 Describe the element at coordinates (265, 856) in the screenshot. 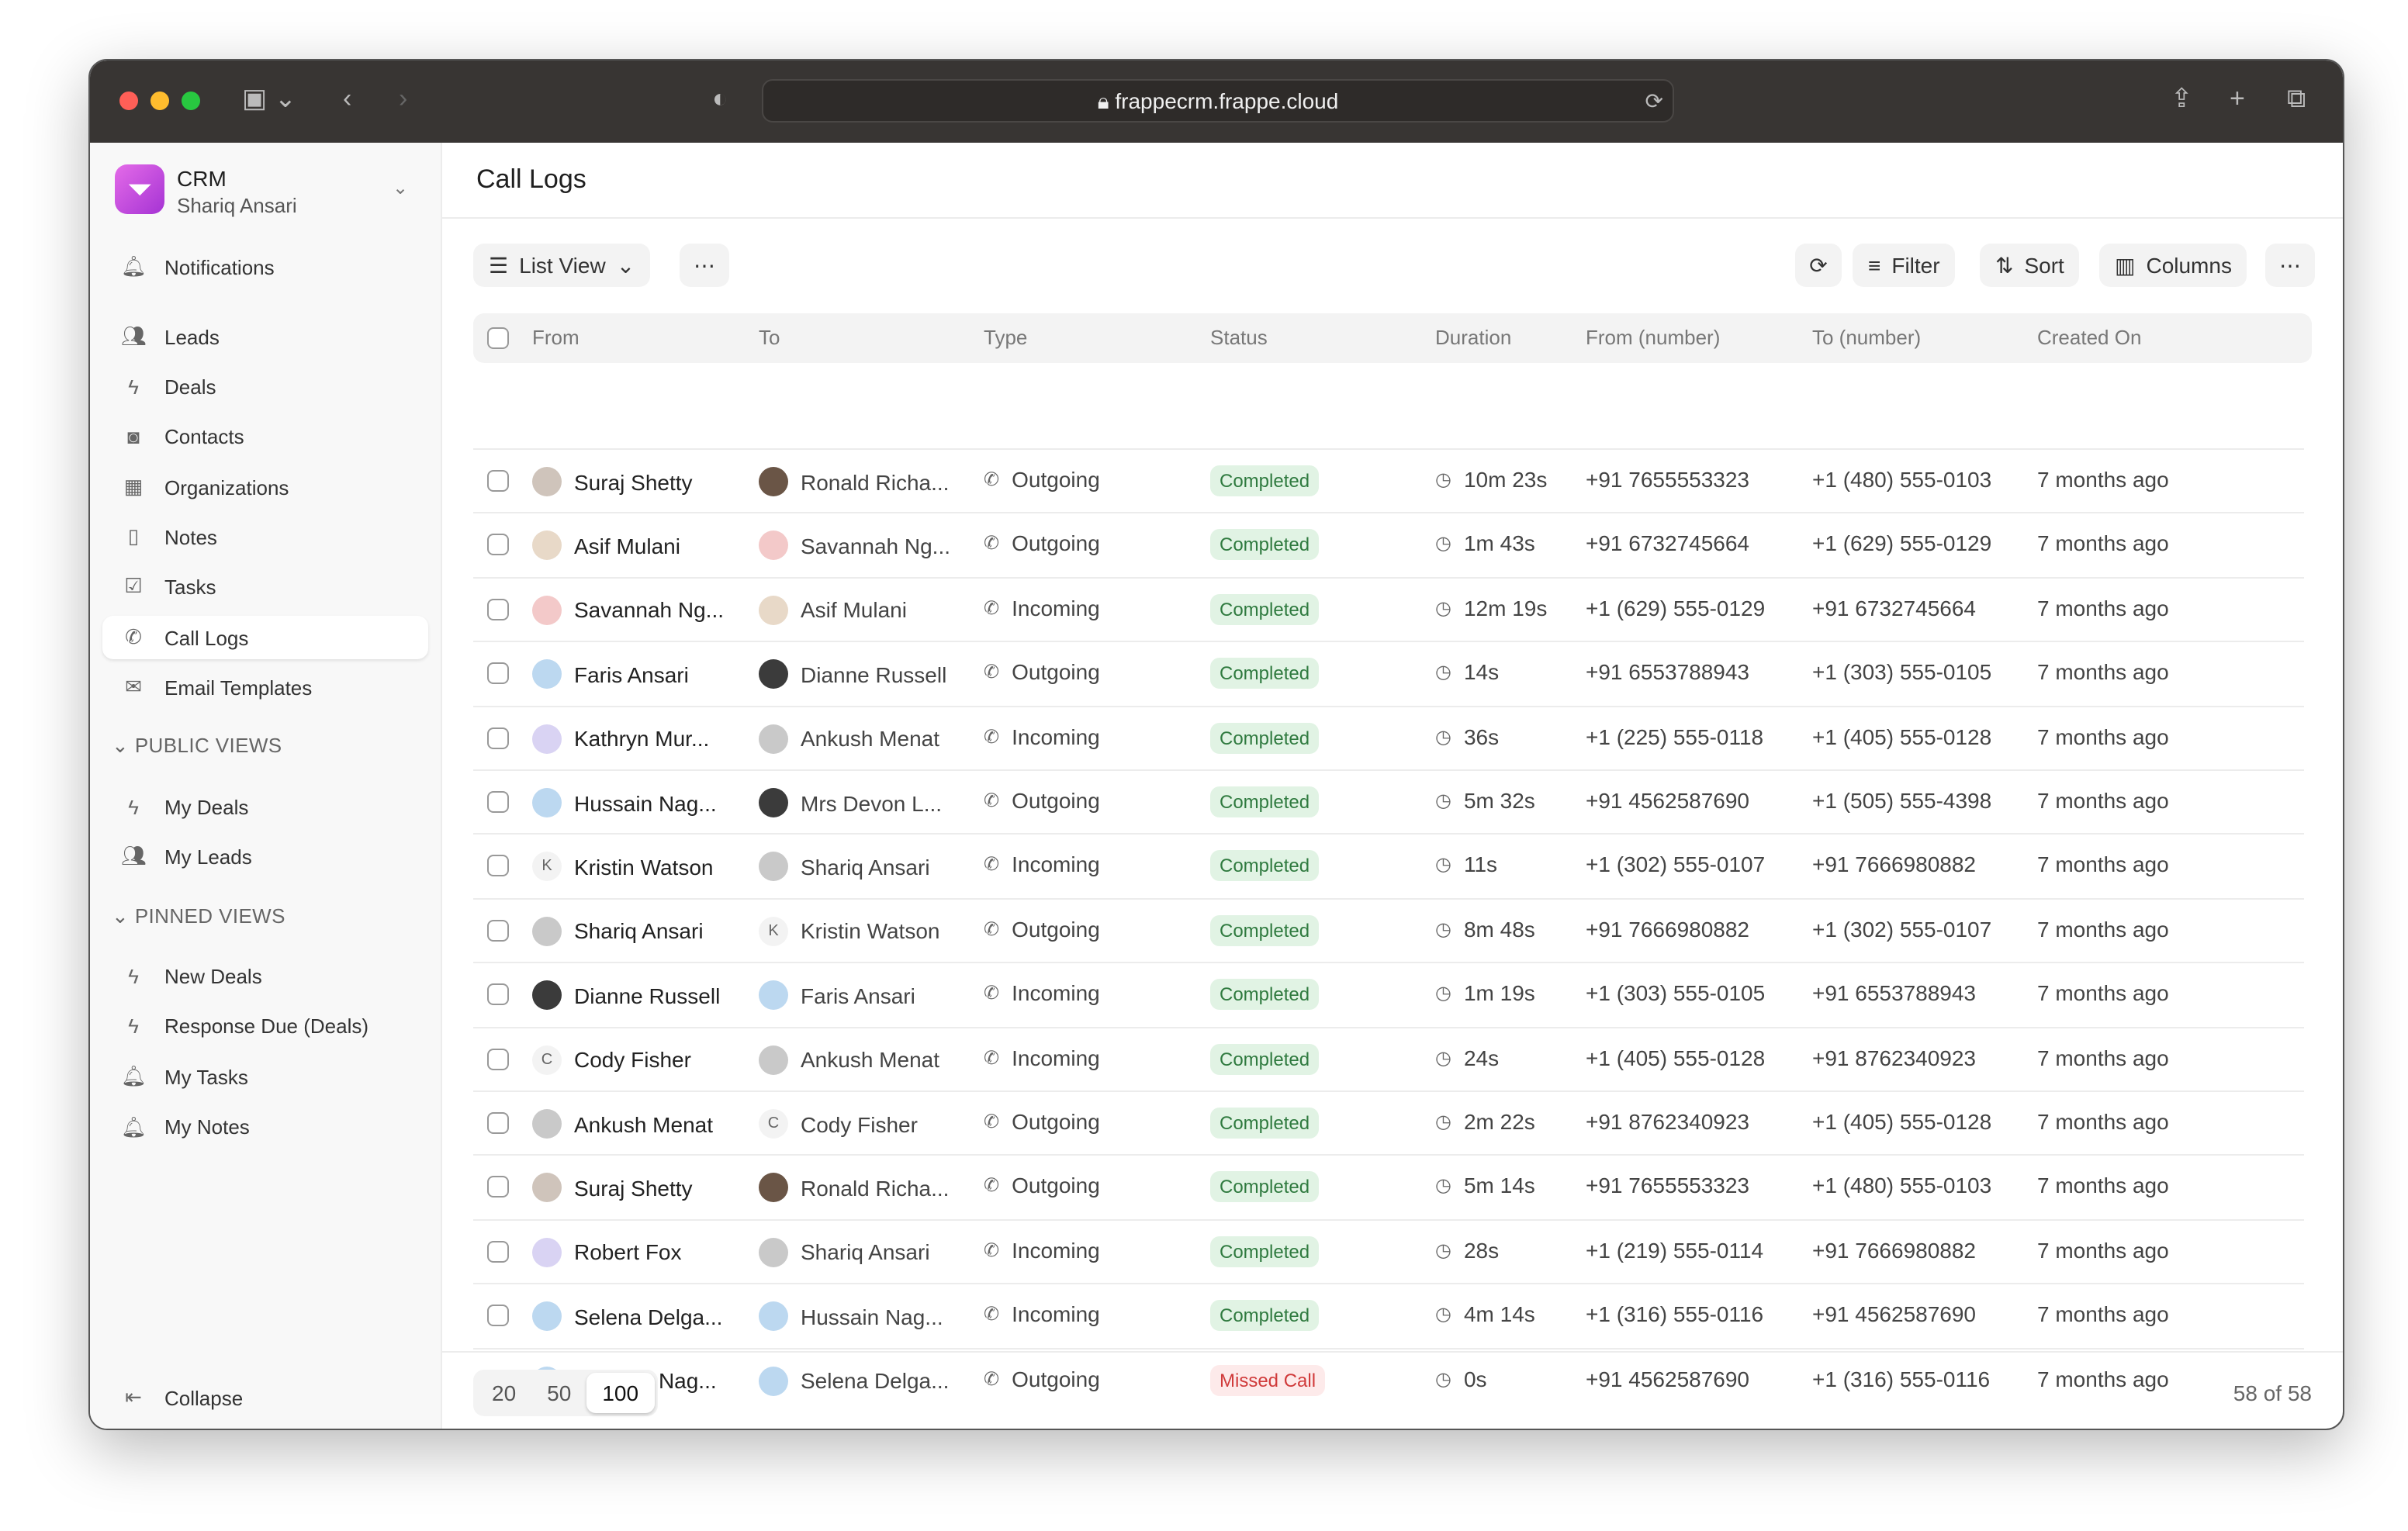

I see `sidebar-item-my-leads: 👥︎ My Leads` at that location.